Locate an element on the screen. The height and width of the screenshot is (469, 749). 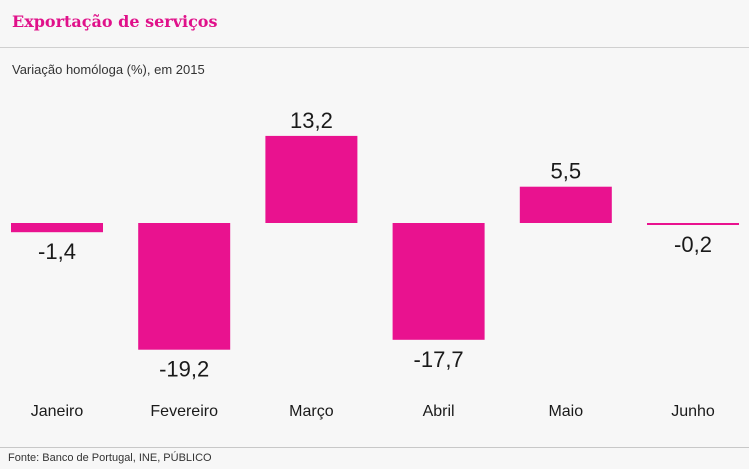
category-label-janeiro: Janeiro is located at coordinates (57, 411).